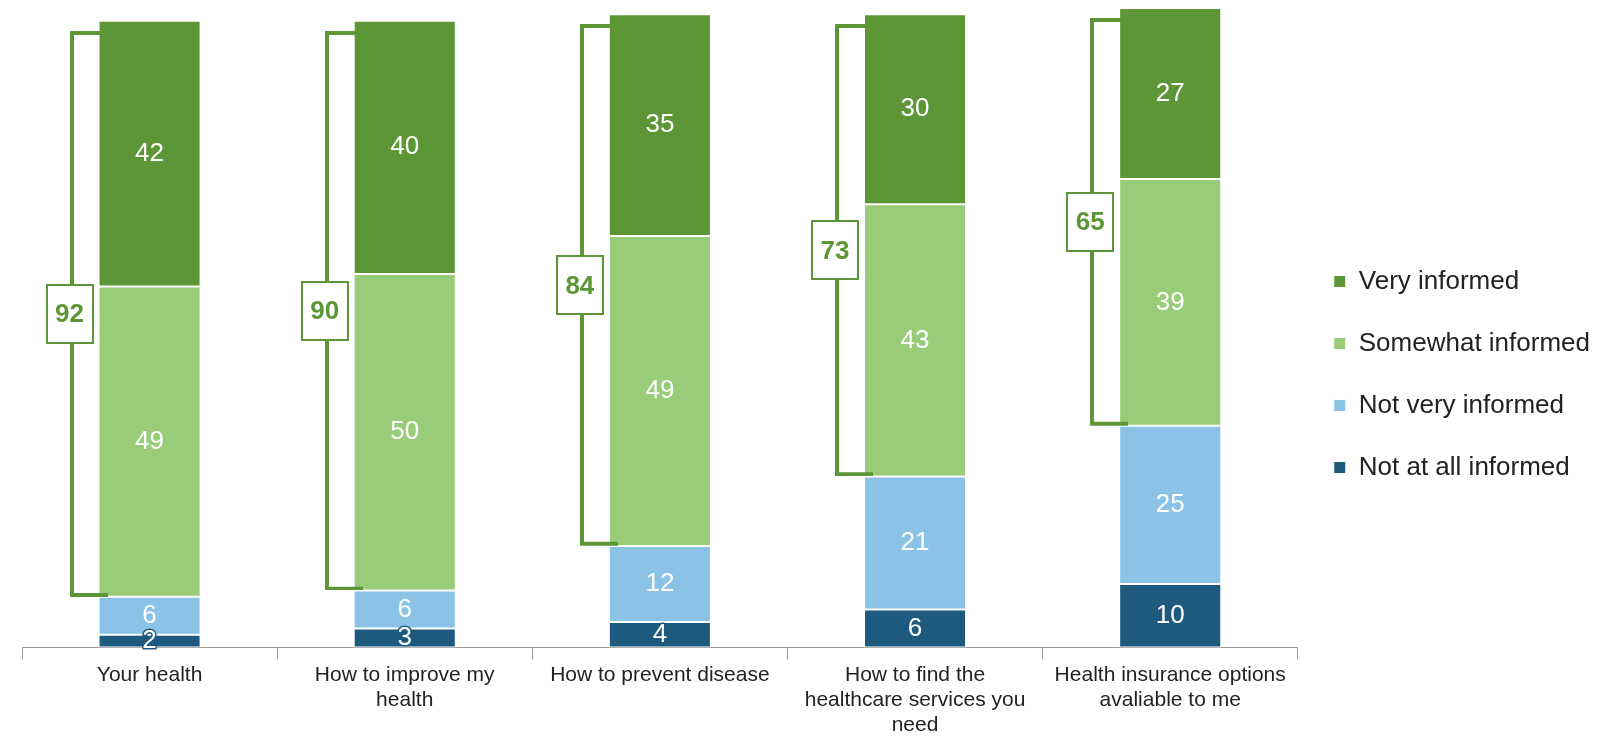 The image size is (1610, 741). What do you see at coordinates (1461, 403) in the screenshot?
I see `legend-label: Not very informed` at bounding box center [1461, 403].